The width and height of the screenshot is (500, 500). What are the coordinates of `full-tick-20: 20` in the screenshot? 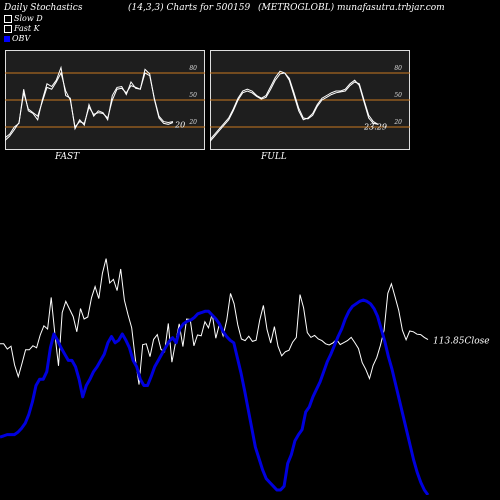 It's located at (397, 122).